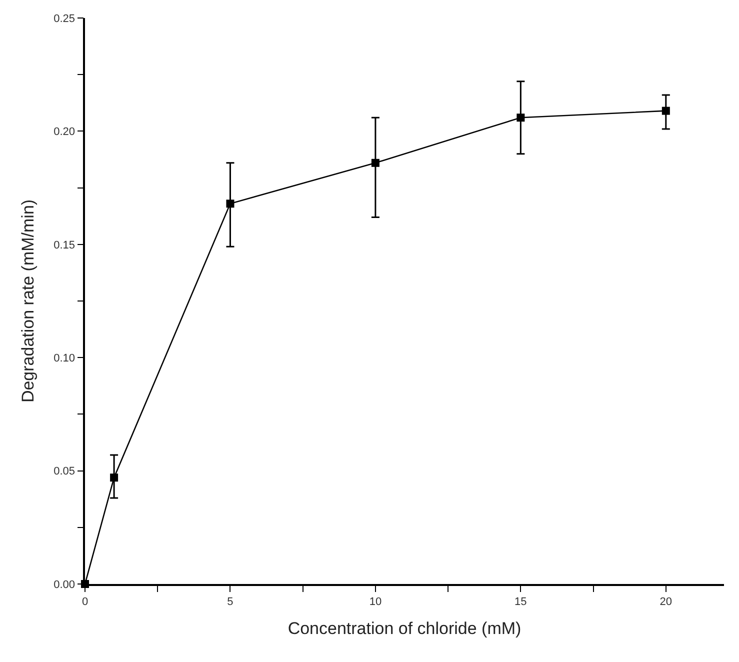 This screenshot has width=739, height=662. What do you see at coordinates (405, 628) in the screenshot?
I see `x-axis-title: Concentration of chloride (mM)` at bounding box center [405, 628].